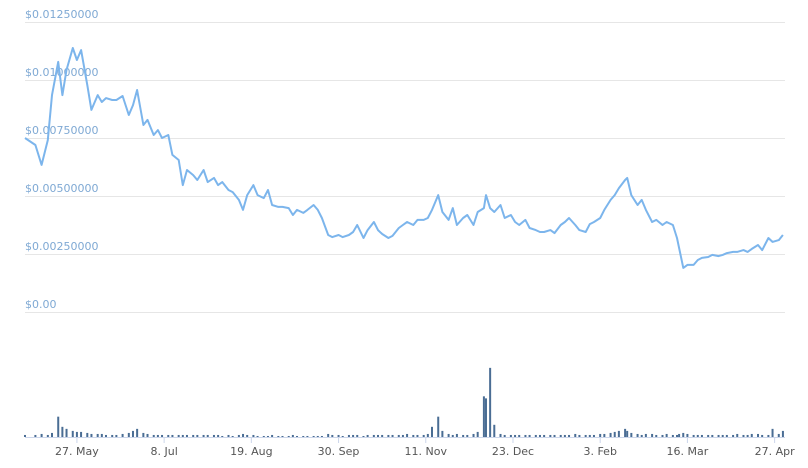 The width and height of the screenshot is (808, 468). What do you see at coordinates (61, 14) in the screenshot?
I see `y-tick-label: $0.01250000` at bounding box center [61, 14].